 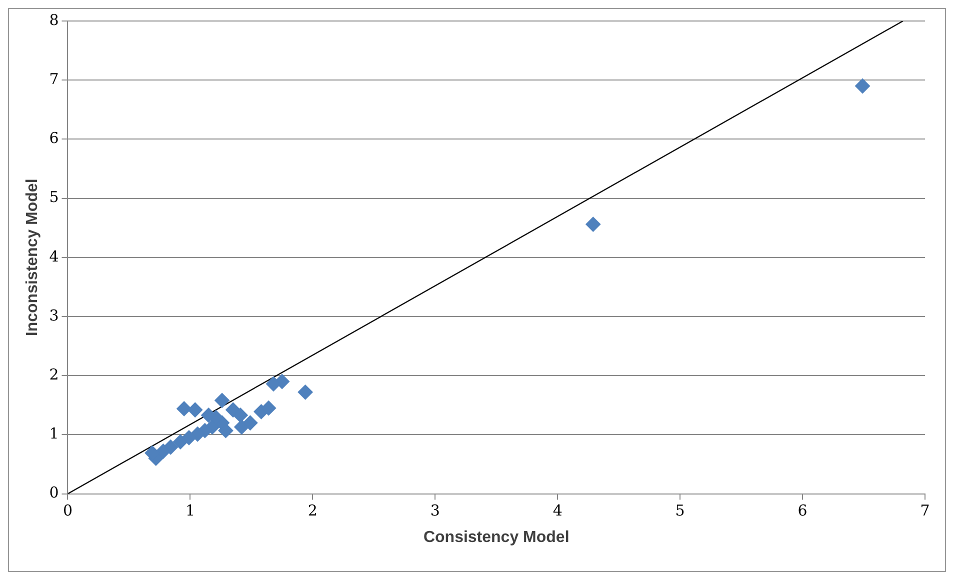 I want to click on y-tick-label: 2, so click(x=54, y=374).